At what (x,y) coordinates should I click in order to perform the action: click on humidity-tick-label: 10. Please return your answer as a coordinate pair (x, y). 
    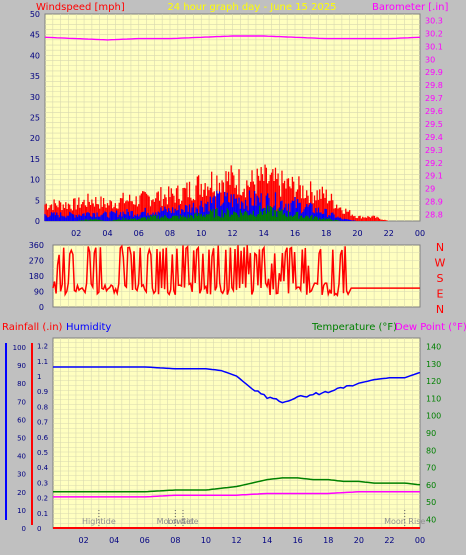
    Looking at the image, I should click on (21, 511).